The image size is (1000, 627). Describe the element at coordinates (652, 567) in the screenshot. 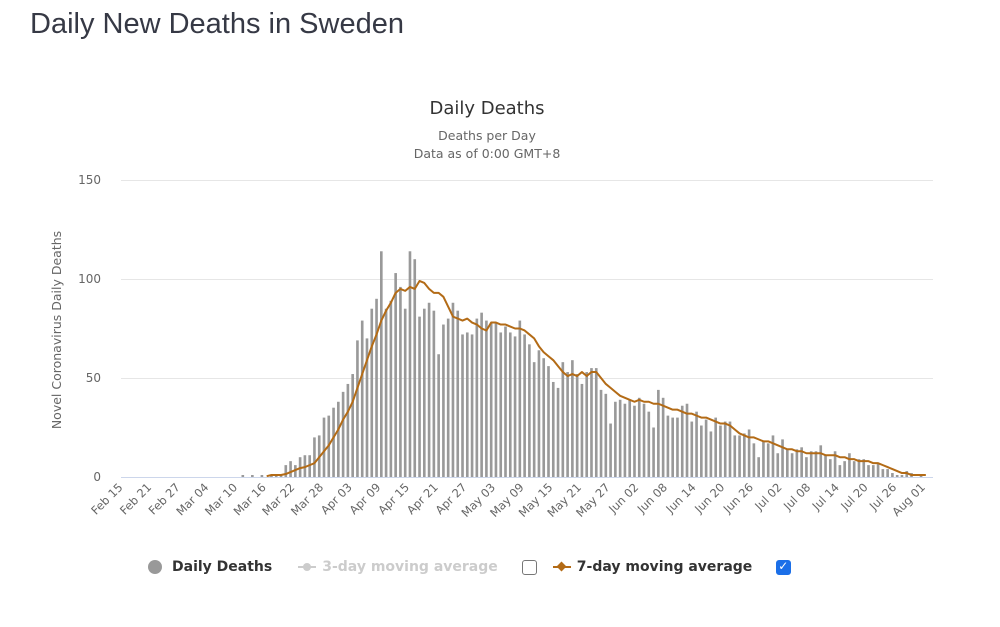

I see `legend-item-7-day-average: 7-day moving average` at that location.